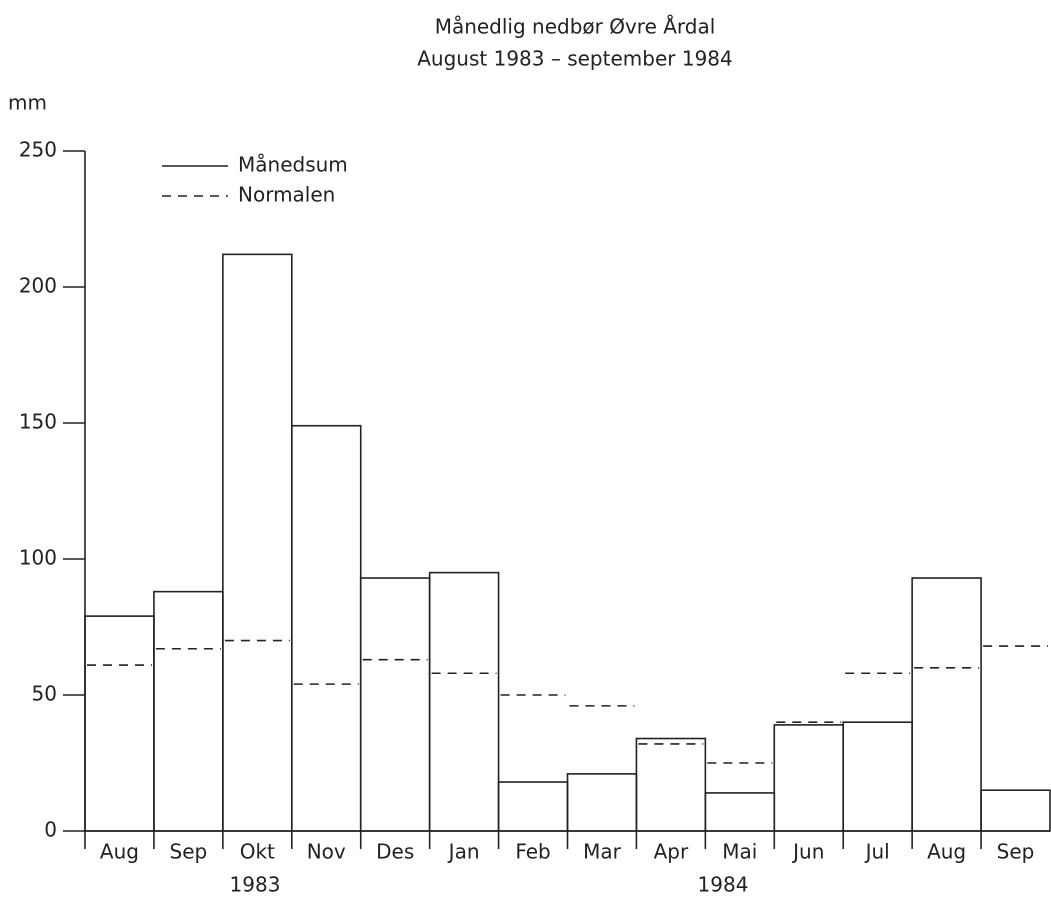 This screenshot has width=1051, height=904. I want to click on y-tick-label: 100, so click(38, 558).